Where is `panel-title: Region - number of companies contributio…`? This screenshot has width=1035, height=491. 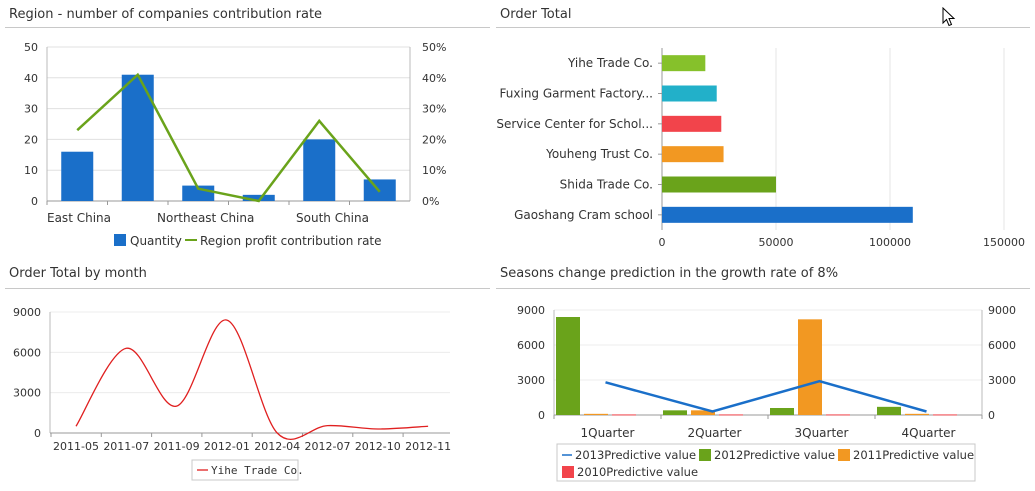 panel-title: Region - number of companies contributio… is located at coordinates (166, 14).